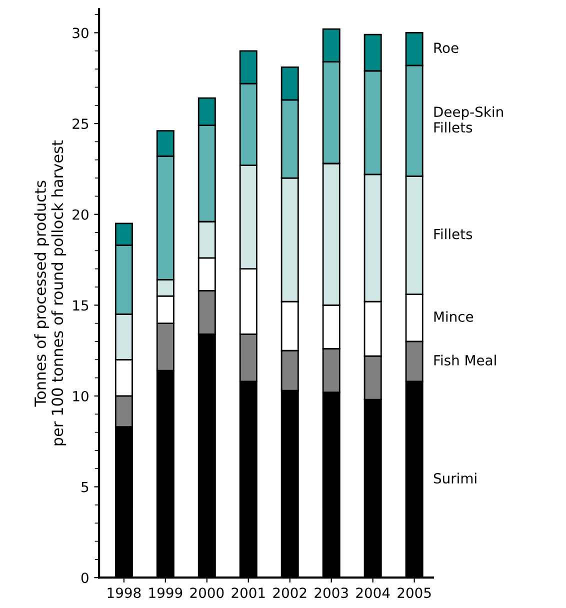 The image size is (566, 608). What do you see at coordinates (331, 593) in the screenshot?
I see `x-tick-label: 2003` at bounding box center [331, 593].